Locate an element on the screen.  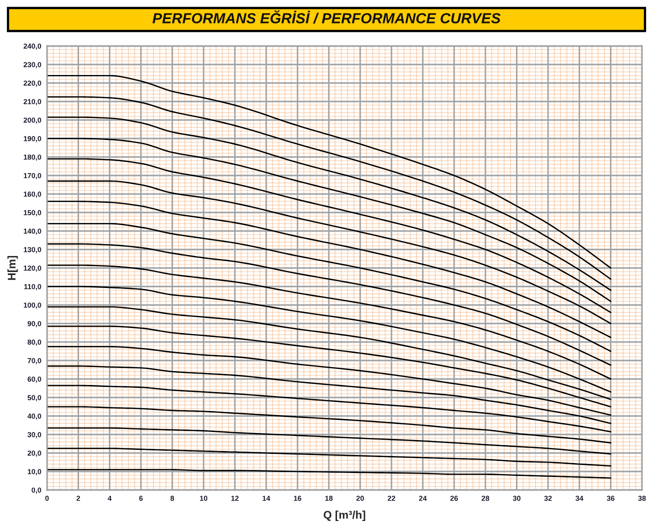
y-axis-title: H[m] is located at coordinates (12, 268).